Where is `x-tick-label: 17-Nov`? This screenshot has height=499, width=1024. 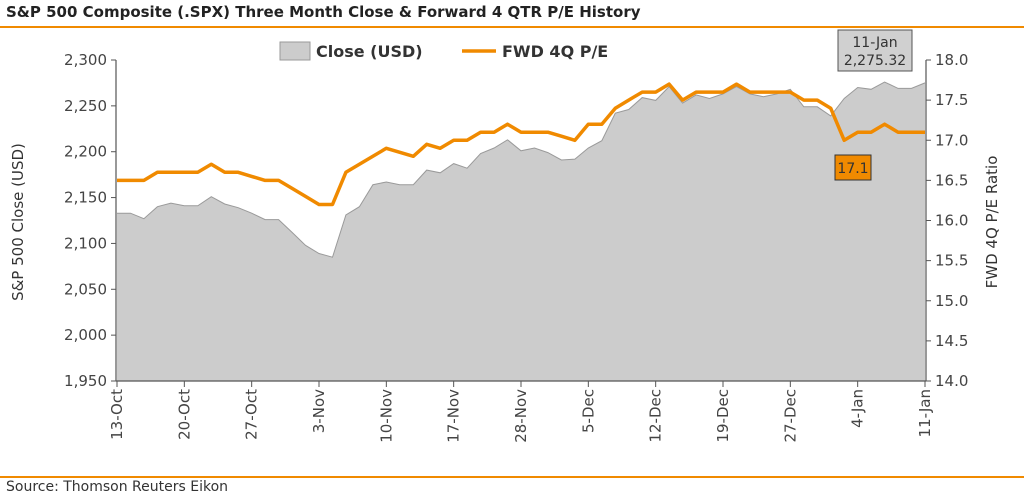
x-tick-label: 17-Nov is located at coordinates (454, 416).